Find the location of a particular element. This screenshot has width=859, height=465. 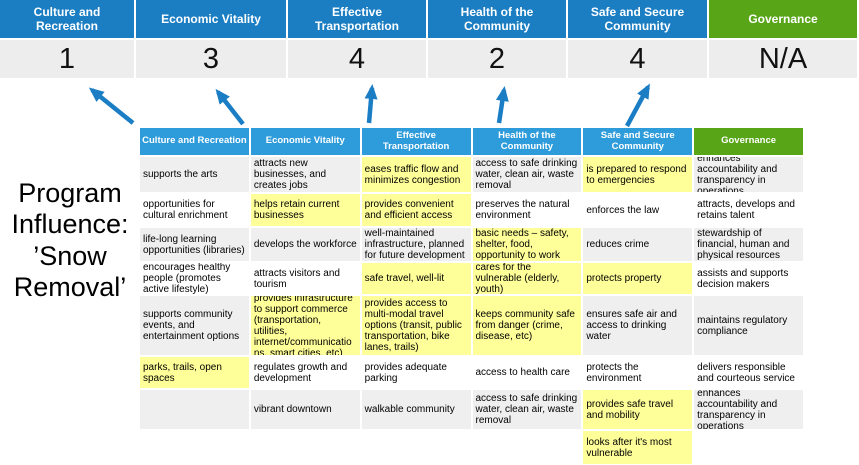

matrix-cell-text: provides adequate parking is located at coordinates (405, 372).